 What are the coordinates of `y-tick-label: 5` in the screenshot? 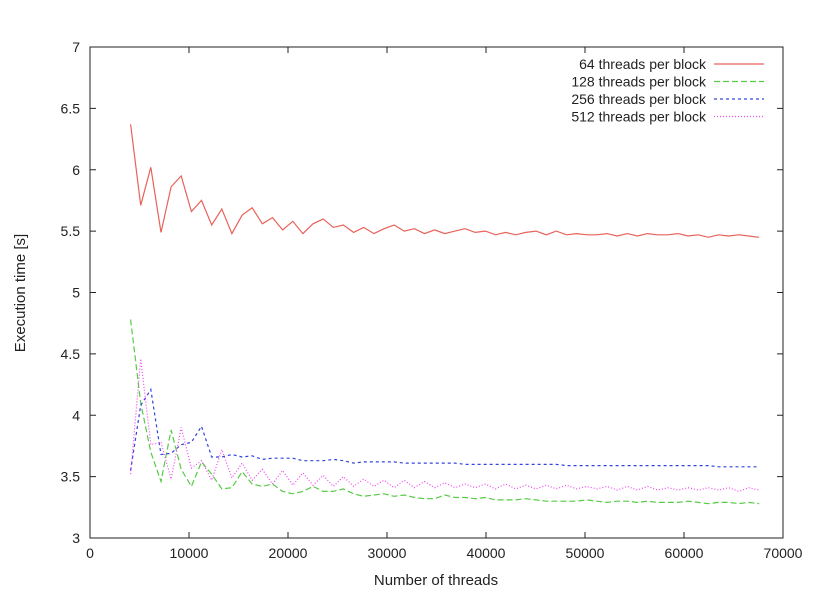 It's located at (76, 293).